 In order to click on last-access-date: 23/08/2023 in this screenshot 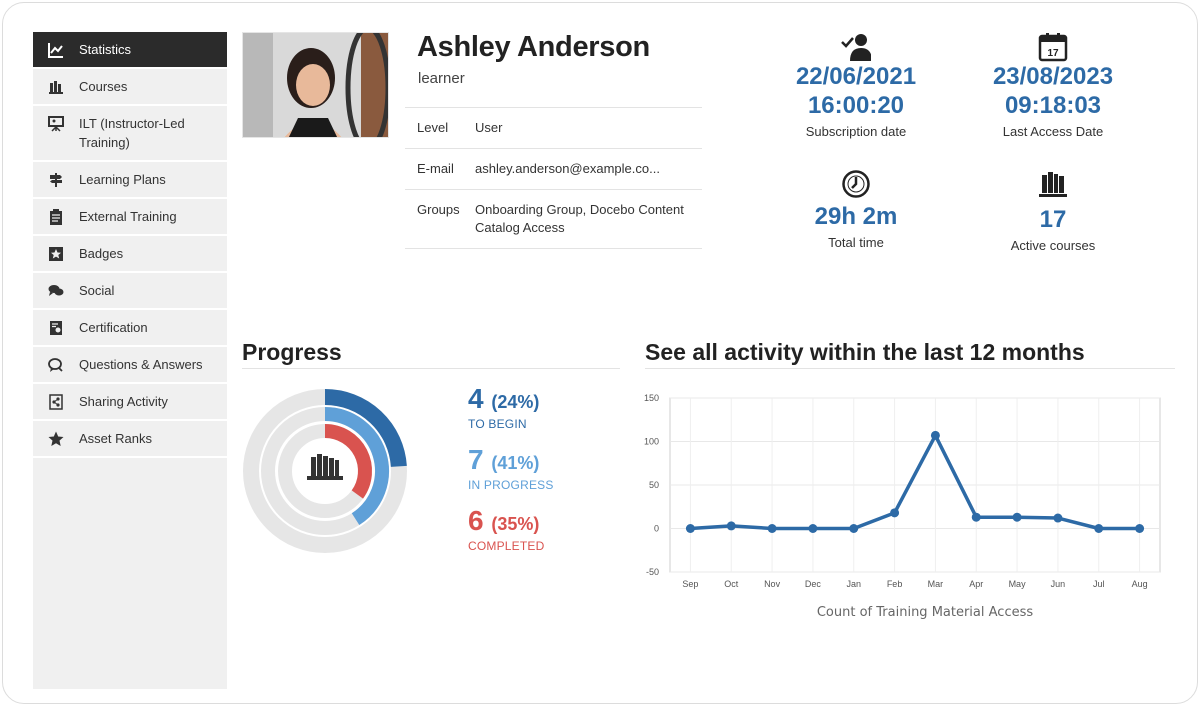, I will do `click(1053, 76)`.